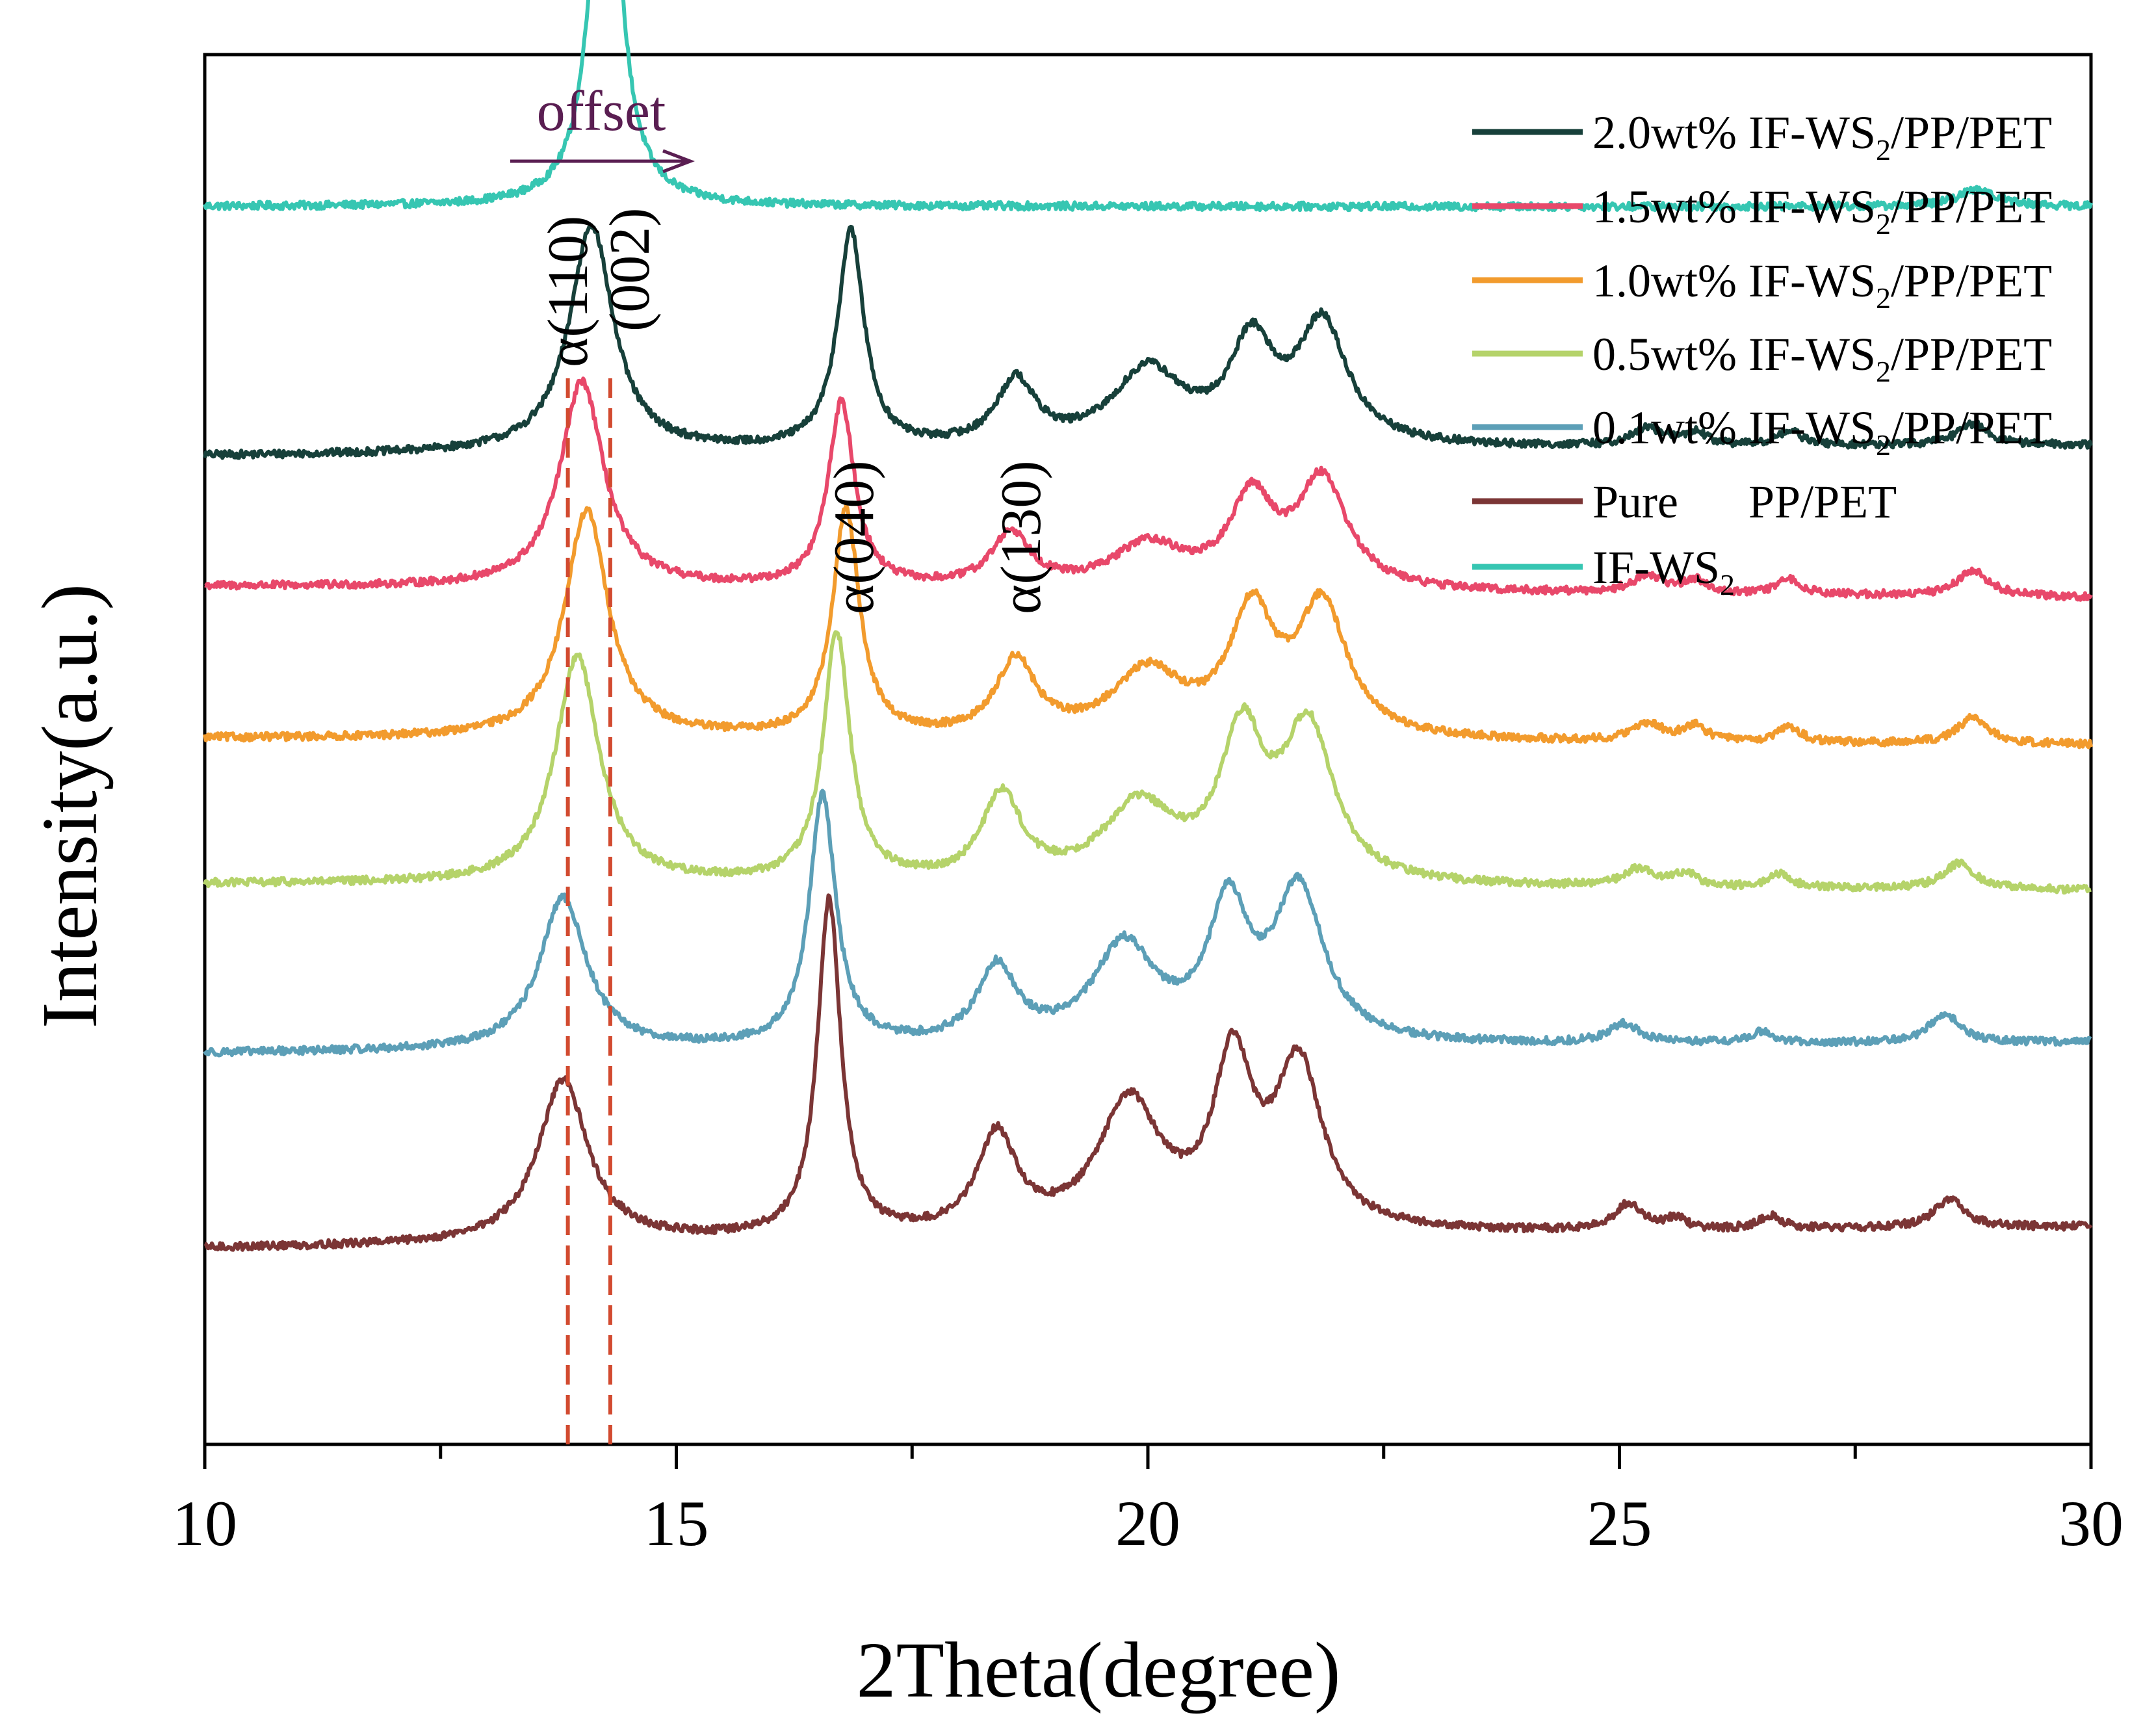 This screenshot has width=2156, height=1720. I want to click on legend-item-0-1wt: 0.1wt% IF-WS2/PP/PET, so click(1762, 432).